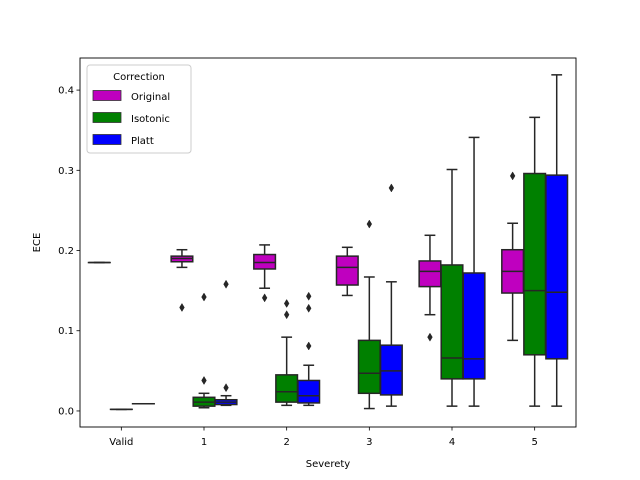 Image resolution: width=640 pixels, height=480 pixels. What do you see at coordinates (204, 442) in the screenshot?
I see `x-tick-label: 1` at bounding box center [204, 442].